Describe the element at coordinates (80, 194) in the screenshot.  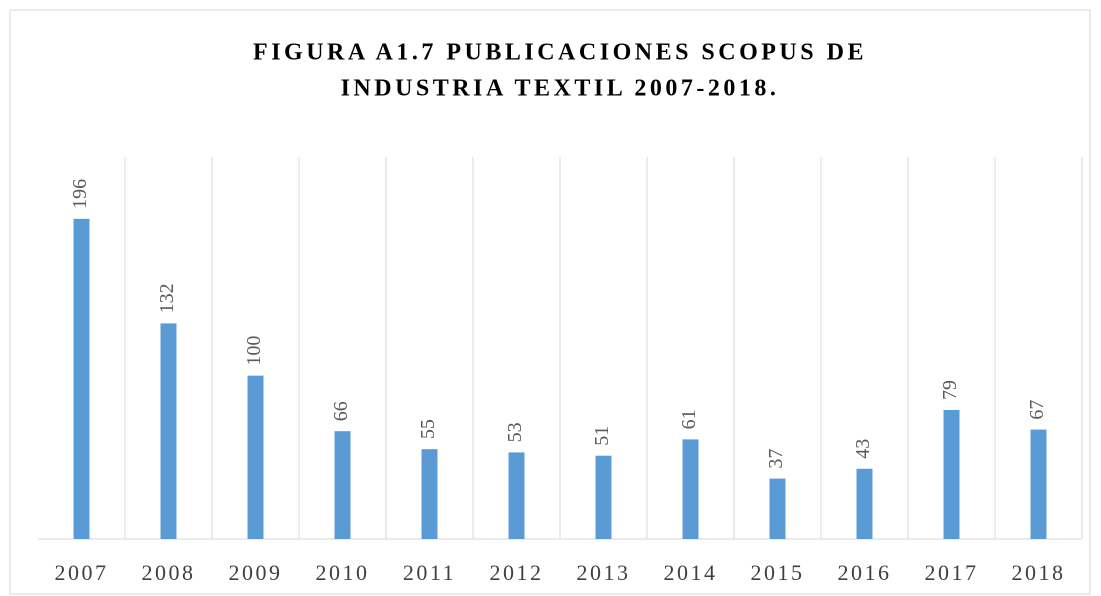
I see `data-label: 196` at that location.